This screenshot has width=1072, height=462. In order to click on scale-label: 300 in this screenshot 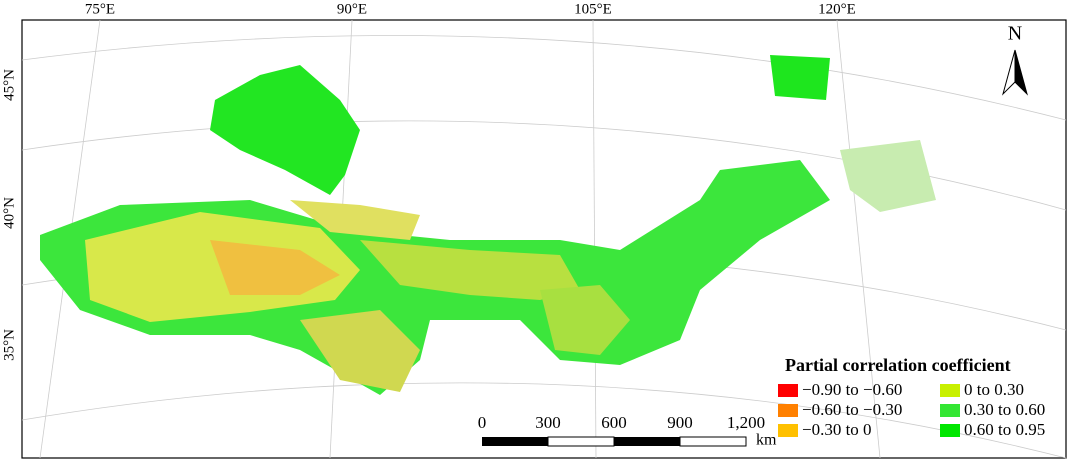, I will do `click(548, 422)`.